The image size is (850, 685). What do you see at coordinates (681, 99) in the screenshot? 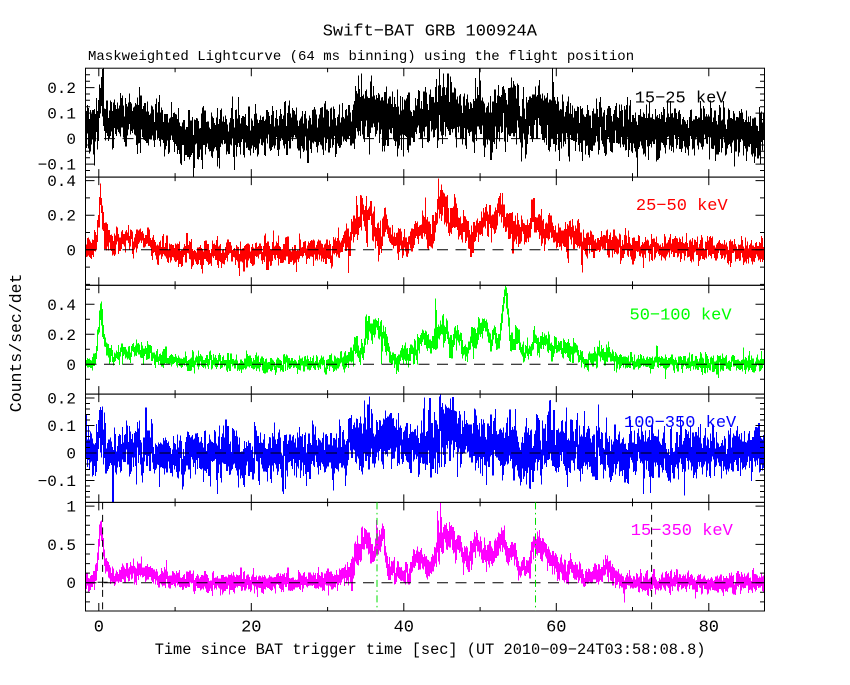
I see `svg-text: 15−25 keV` at bounding box center [681, 99].